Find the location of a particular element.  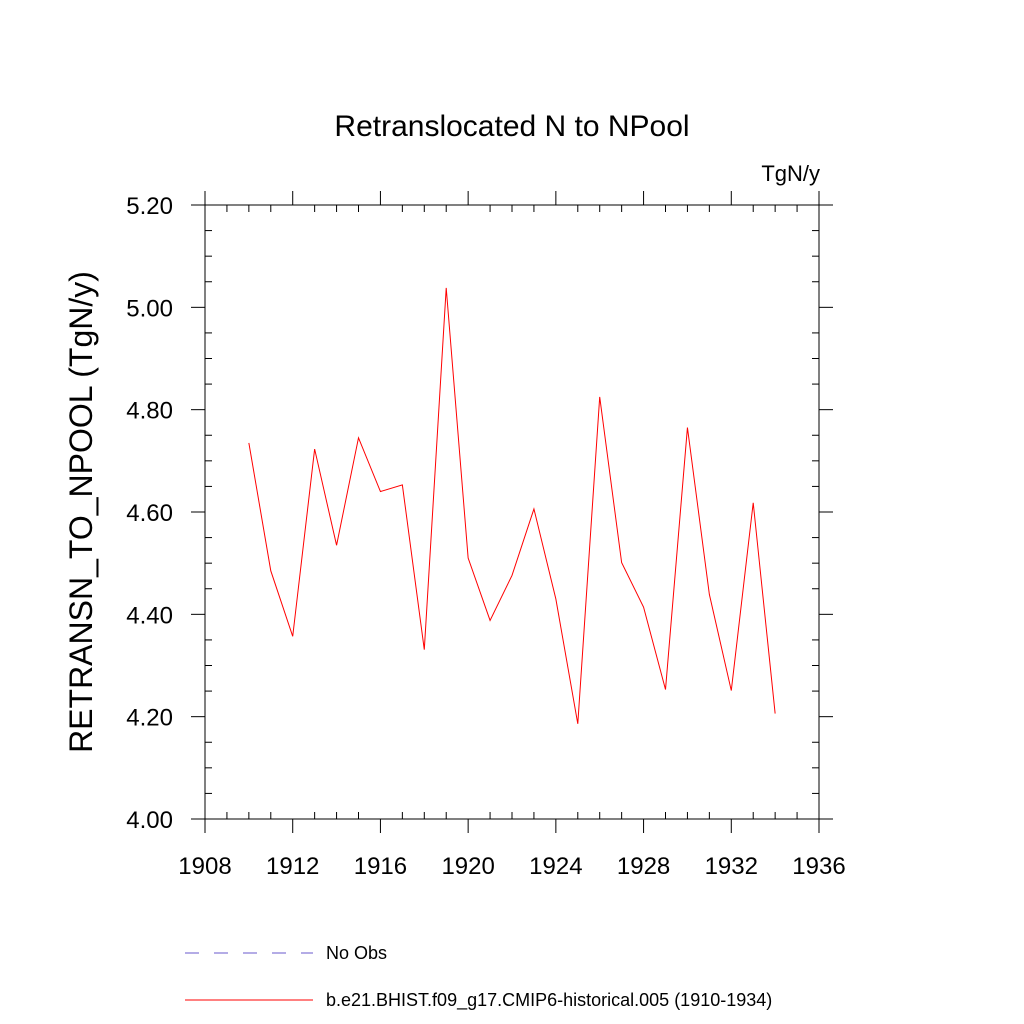

units-label: TgN/y is located at coordinates (790, 173).